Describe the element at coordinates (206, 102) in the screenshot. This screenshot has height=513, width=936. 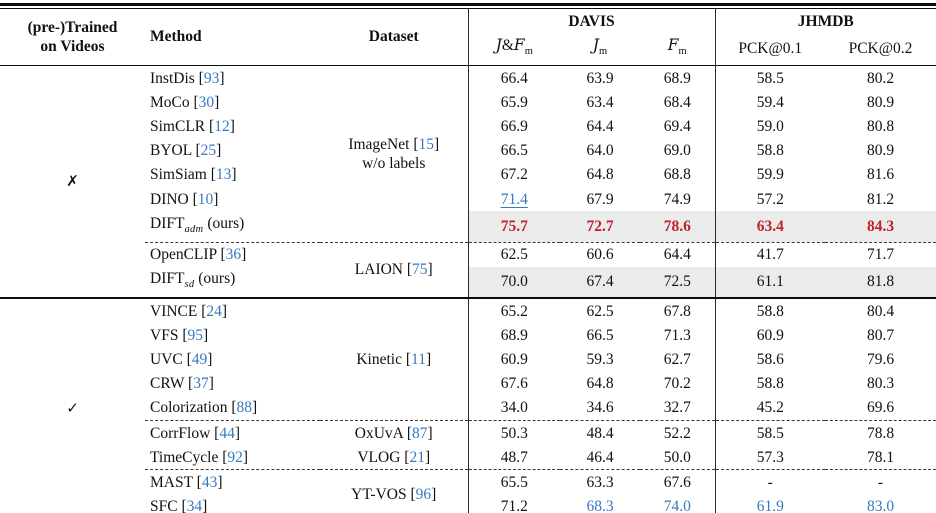
I see `citation-link: 30` at that location.